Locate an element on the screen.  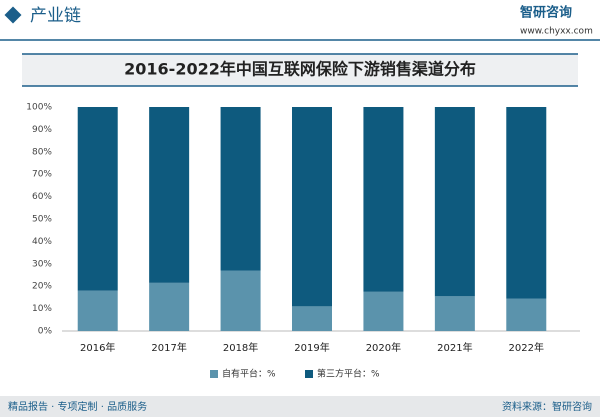
title-band is located at coordinates (300, 70).